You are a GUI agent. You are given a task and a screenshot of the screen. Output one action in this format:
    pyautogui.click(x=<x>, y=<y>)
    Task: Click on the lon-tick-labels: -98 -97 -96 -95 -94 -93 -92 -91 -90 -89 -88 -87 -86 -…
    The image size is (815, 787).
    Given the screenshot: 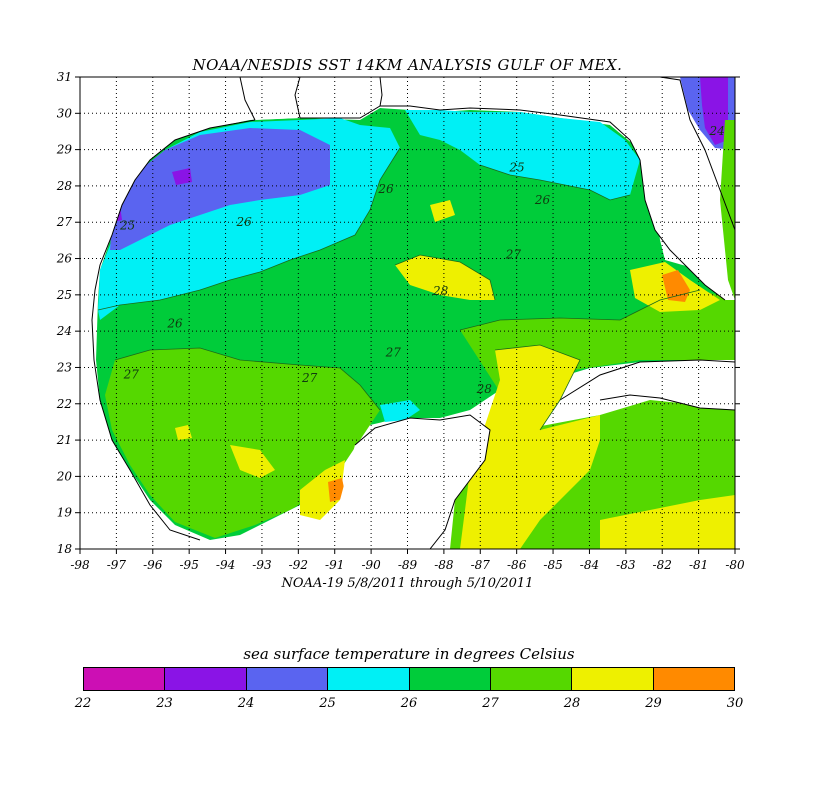 What is the action you would take?
    pyautogui.click(x=407, y=560)
    